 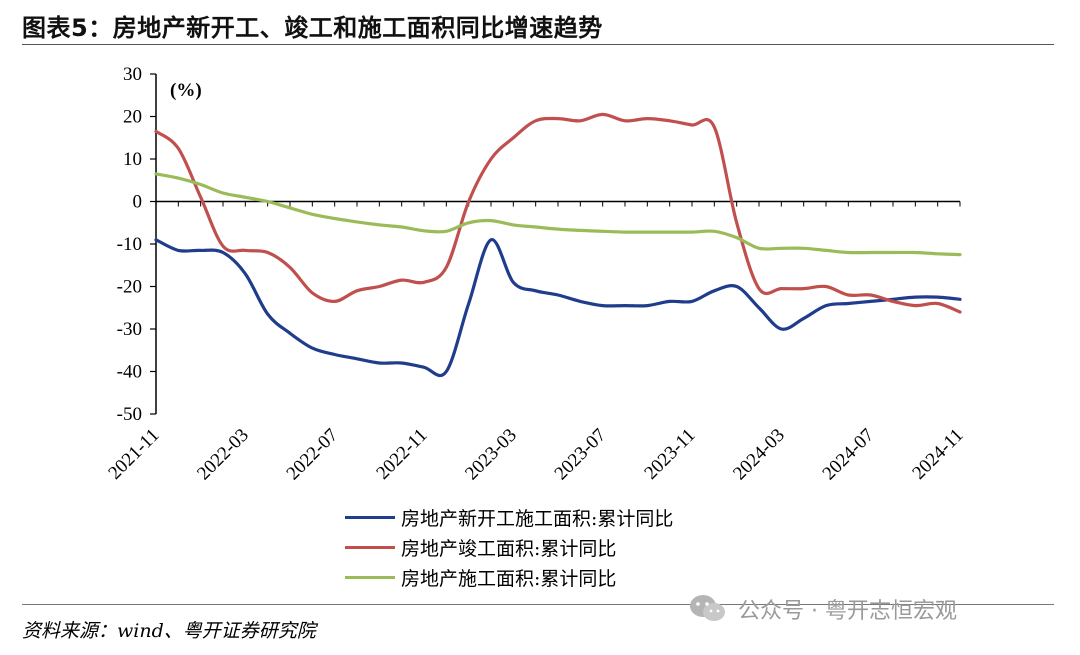 What do you see at coordinates (313, 455) in the screenshot?
I see `x-tick-label: 2022-07` at bounding box center [313, 455].